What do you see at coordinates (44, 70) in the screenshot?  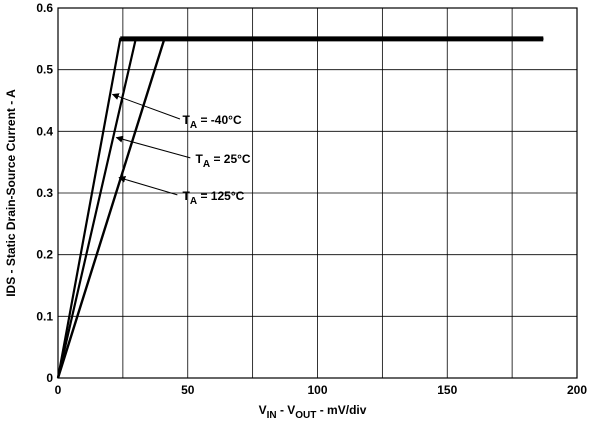 I see `y-tick-label: 0.5` at bounding box center [44, 70].